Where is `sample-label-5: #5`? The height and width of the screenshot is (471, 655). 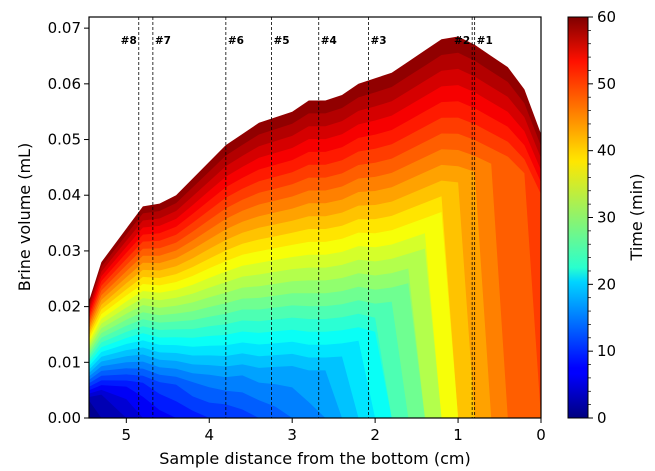 sample-label-5: #5 is located at coordinates (281, 41).